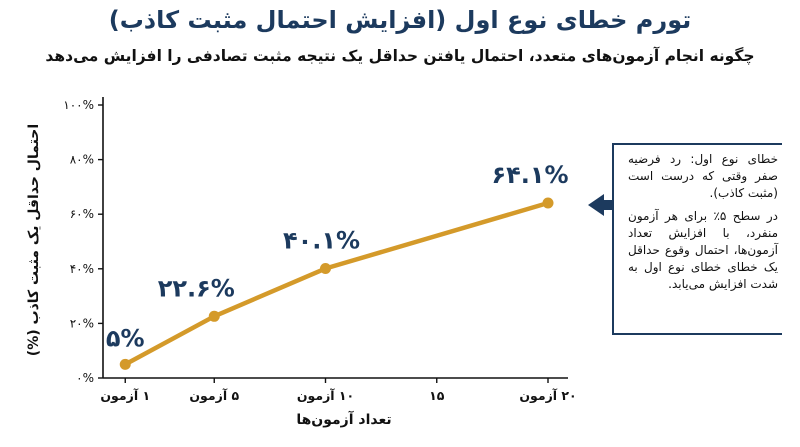  I want to click on y-tick-label: ۸۰%, so click(82, 160).